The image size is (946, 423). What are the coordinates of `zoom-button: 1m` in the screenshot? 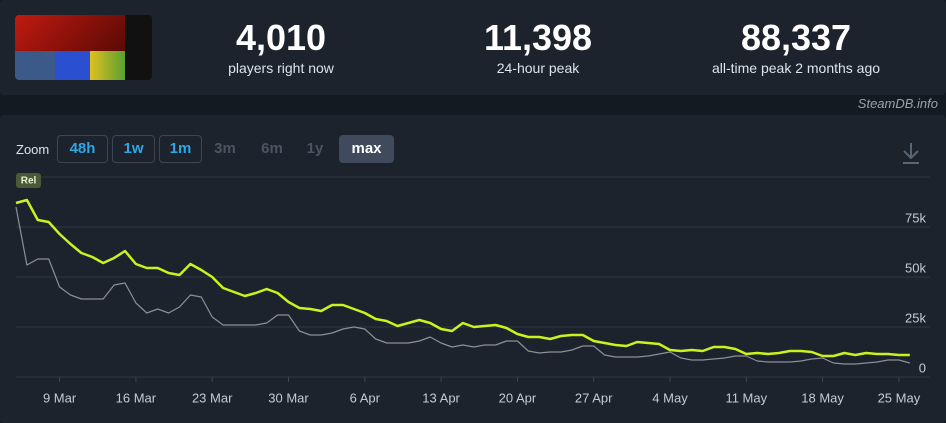 It's located at (180, 149).